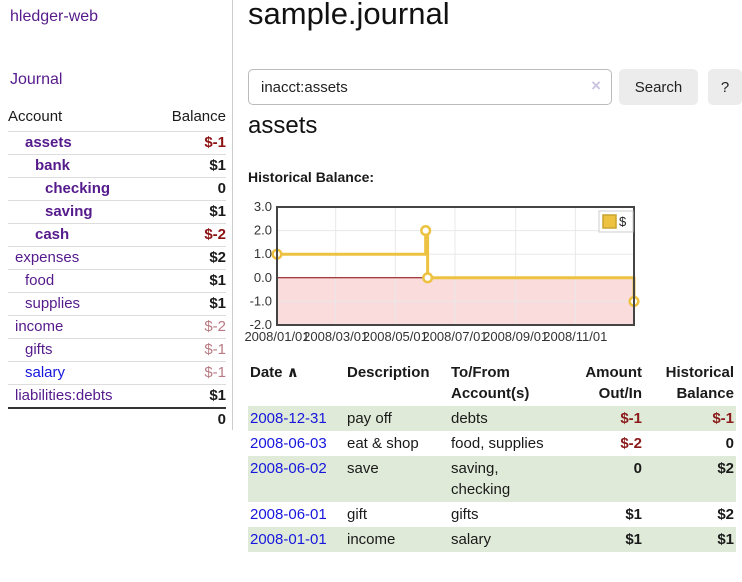 The width and height of the screenshot is (742, 582). I want to click on search-input, so click(430, 87).